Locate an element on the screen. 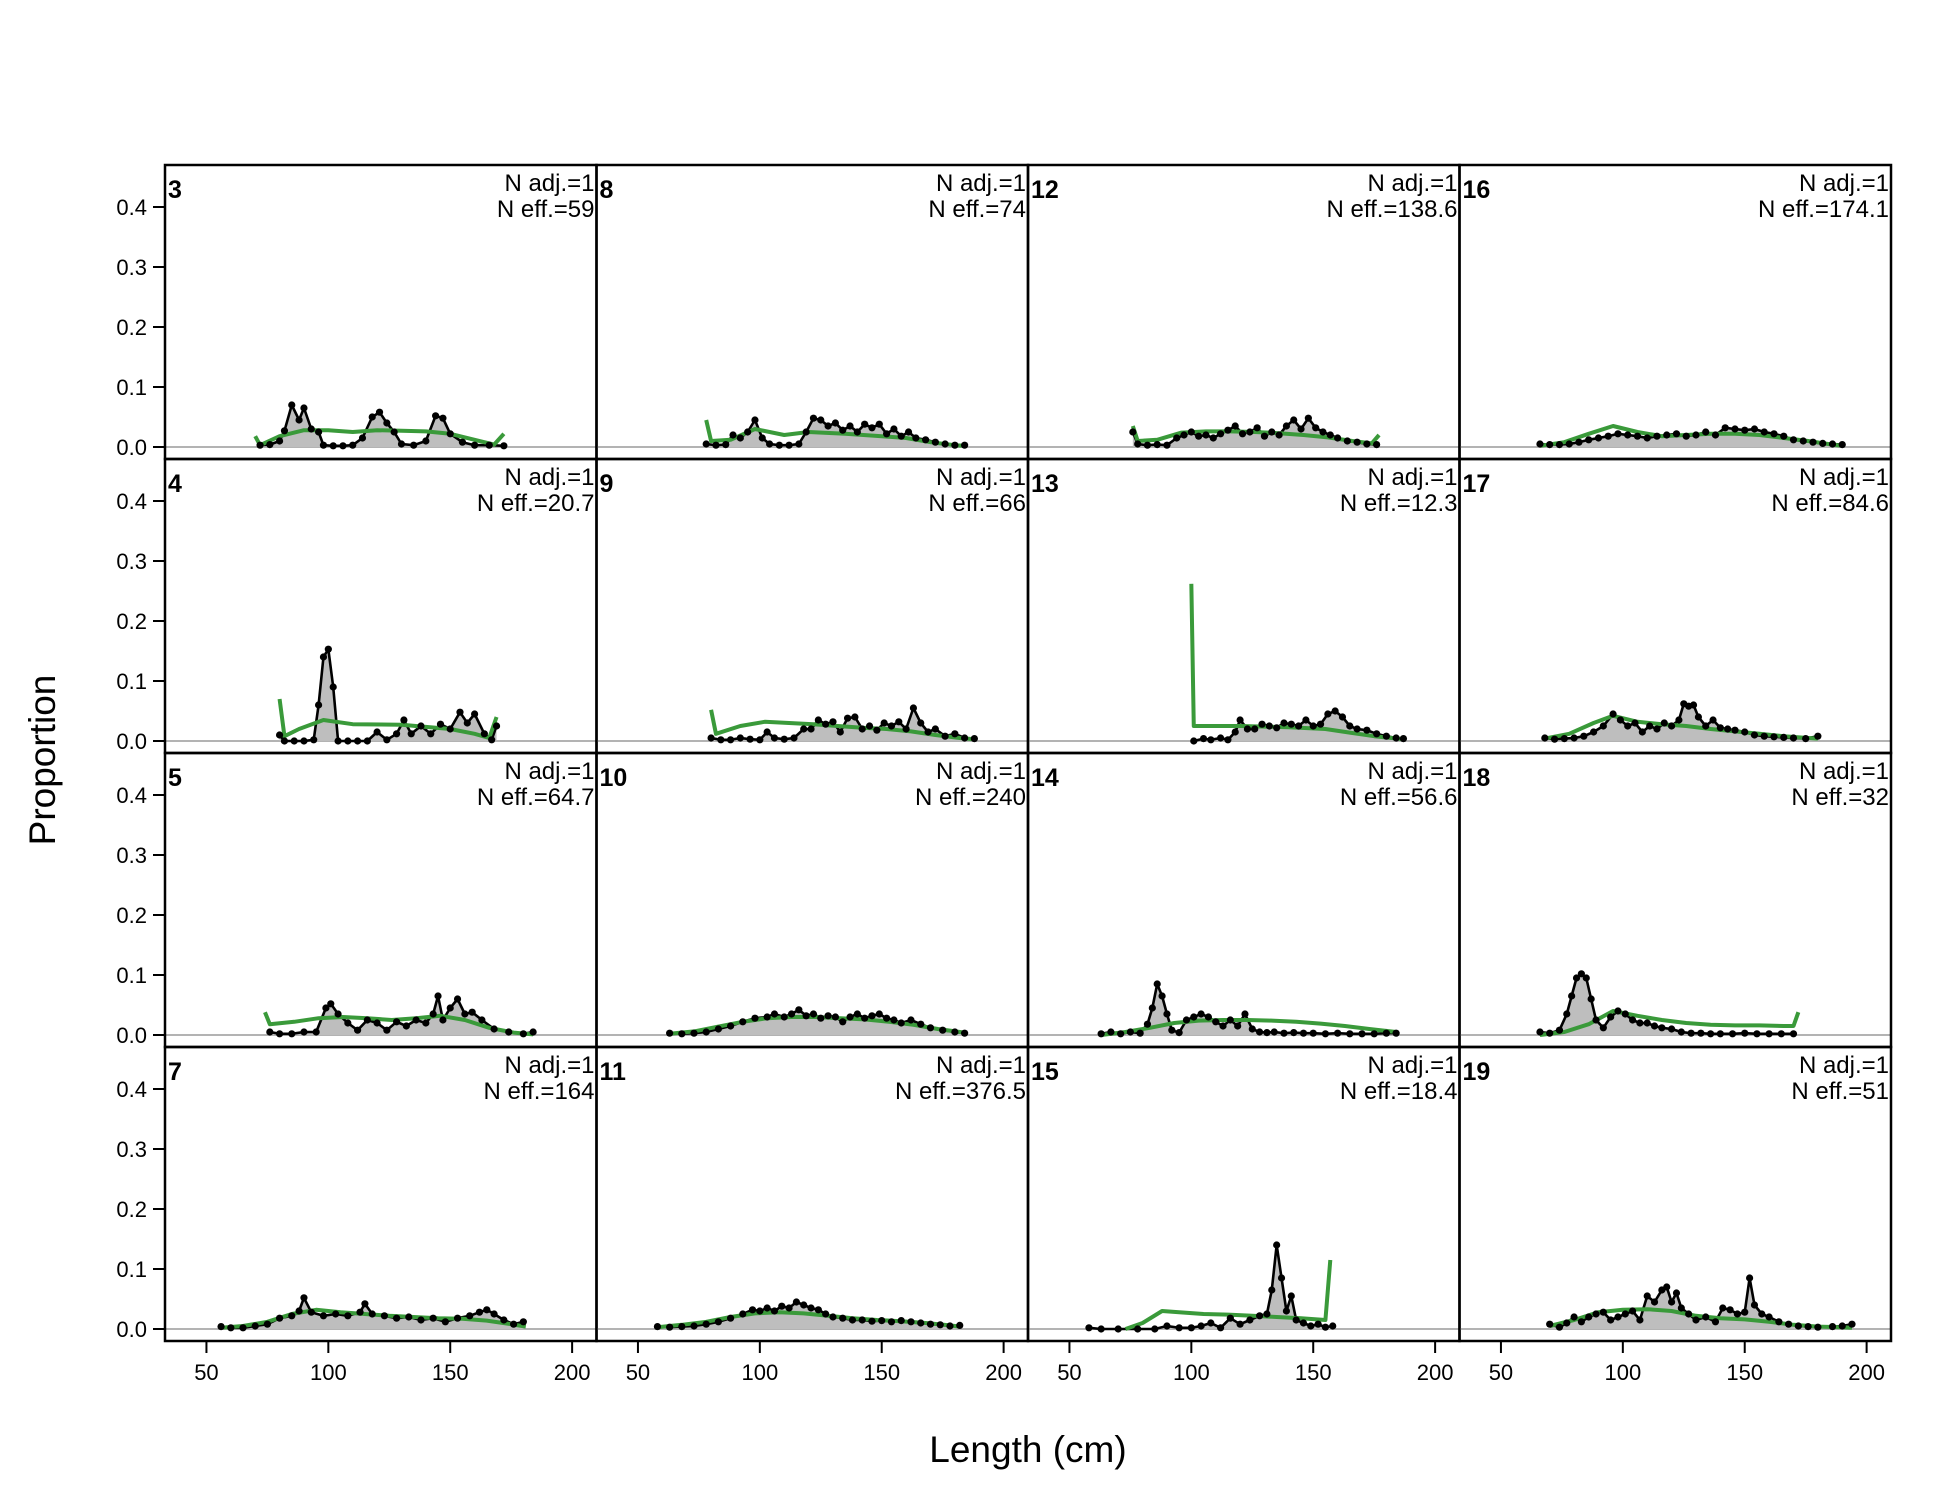 The width and height of the screenshot is (1950, 1500). panel-13-plot-area is located at coordinates (1244, 664).